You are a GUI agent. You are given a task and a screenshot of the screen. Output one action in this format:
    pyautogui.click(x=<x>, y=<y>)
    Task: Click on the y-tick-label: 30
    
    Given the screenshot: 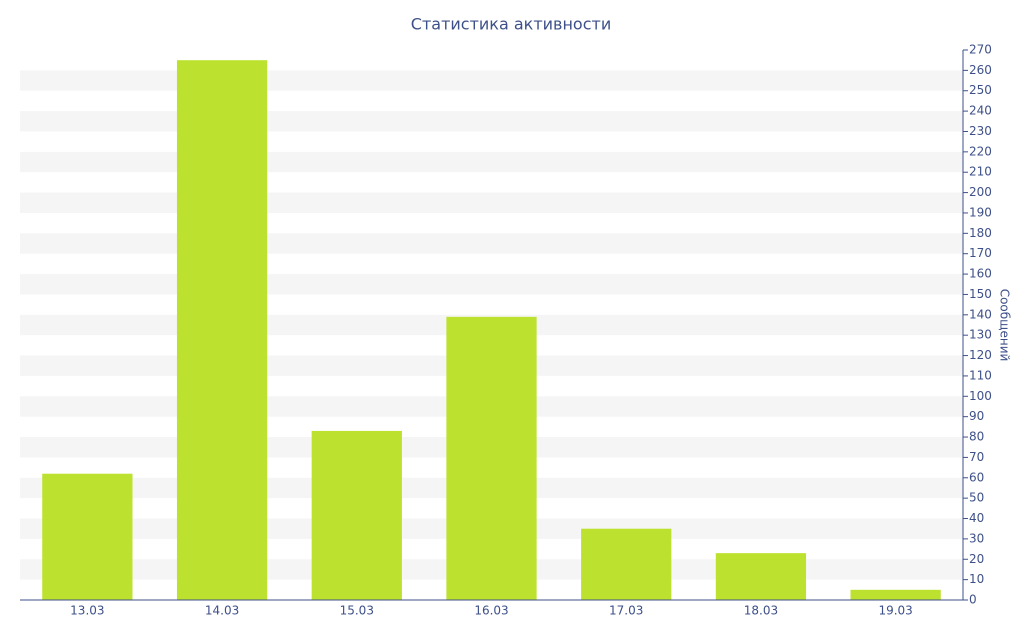 What is the action you would take?
    pyautogui.click(x=976, y=538)
    